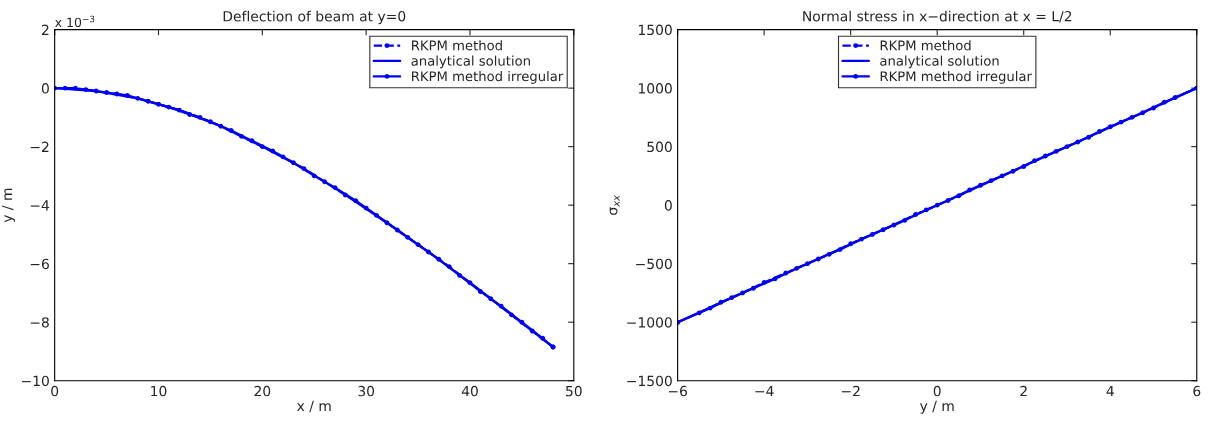 The image size is (1215, 423). What do you see at coordinates (850, 391) in the screenshot?
I see `x-tick-label: −2` at bounding box center [850, 391].